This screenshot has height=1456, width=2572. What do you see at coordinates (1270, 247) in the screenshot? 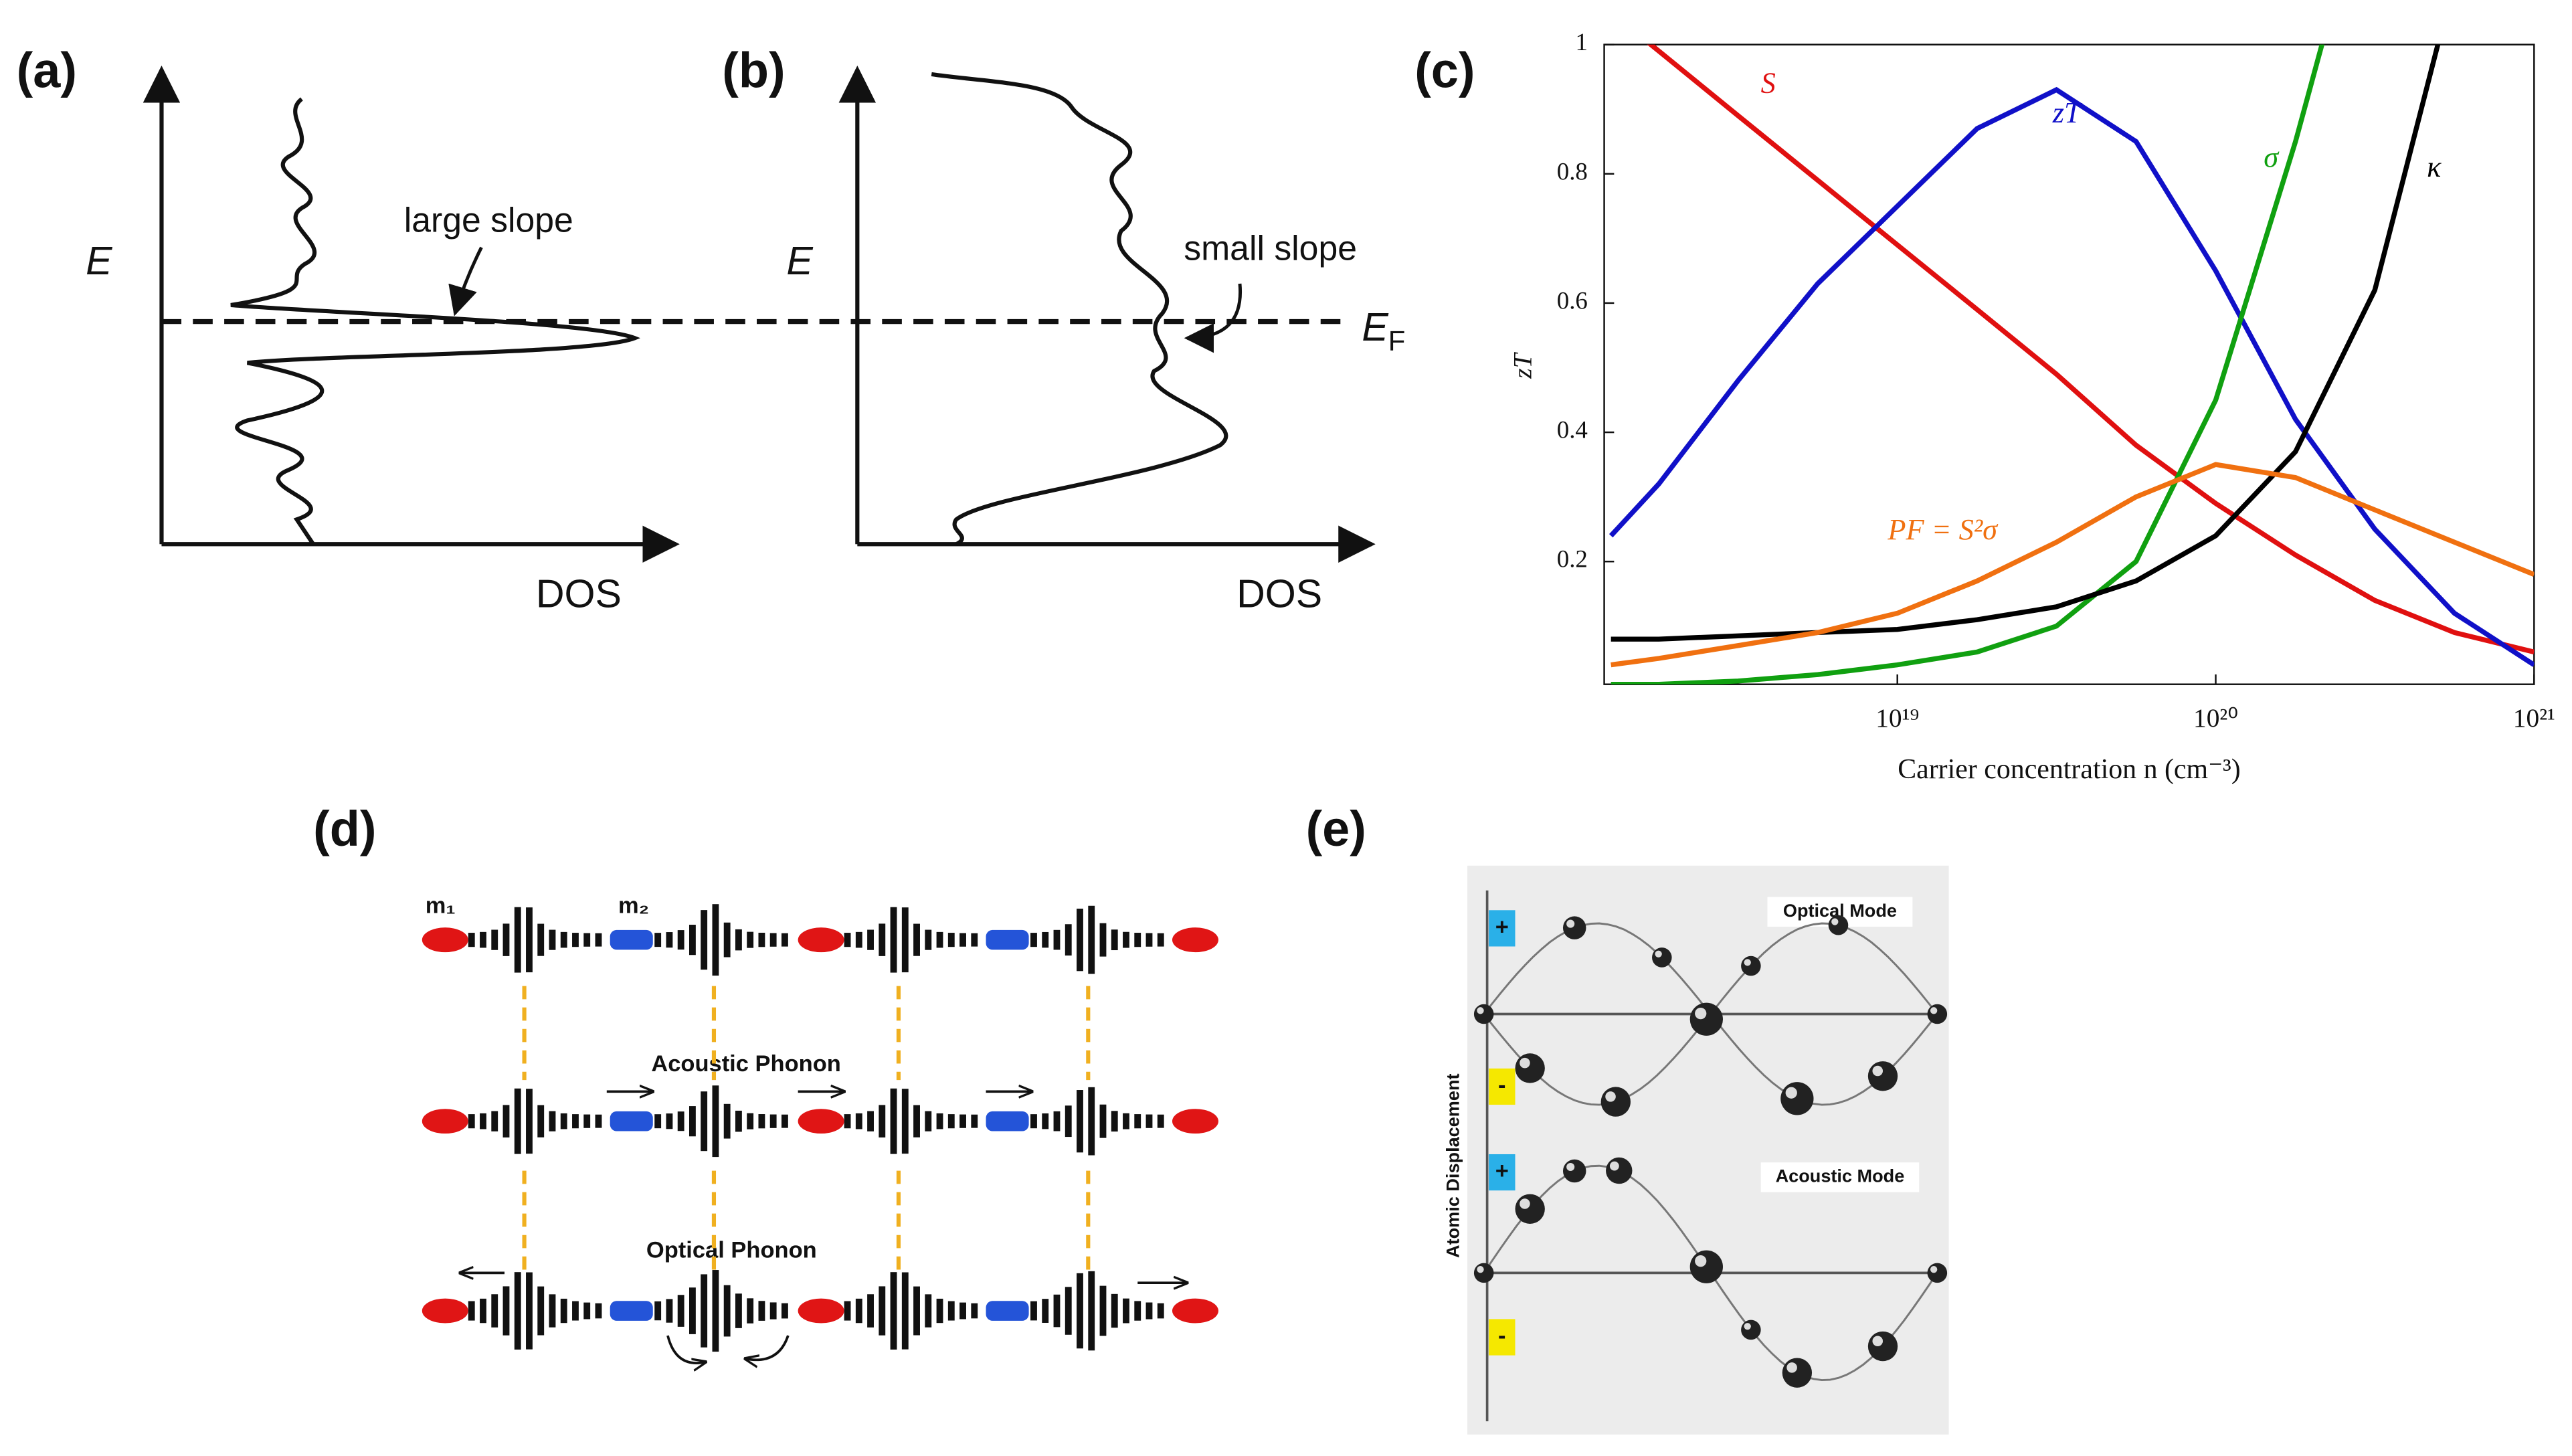
I see `annotation: small slope` at bounding box center [1270, 247].